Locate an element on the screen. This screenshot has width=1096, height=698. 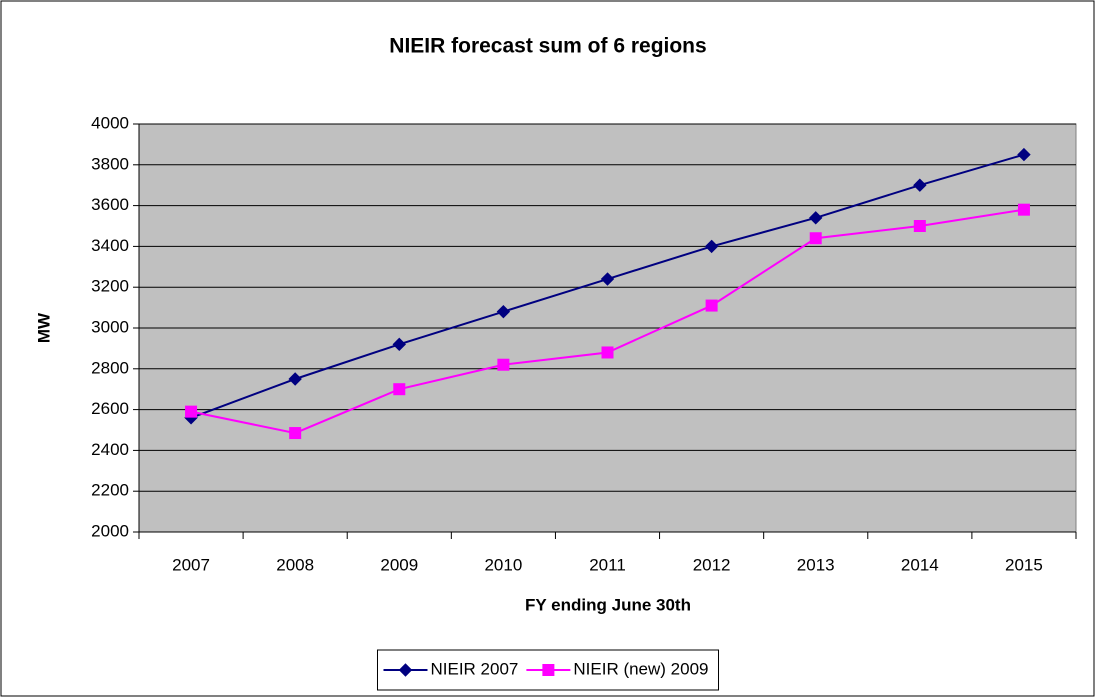
y-tick-label: 2600 is located at coordinates (110, 408).